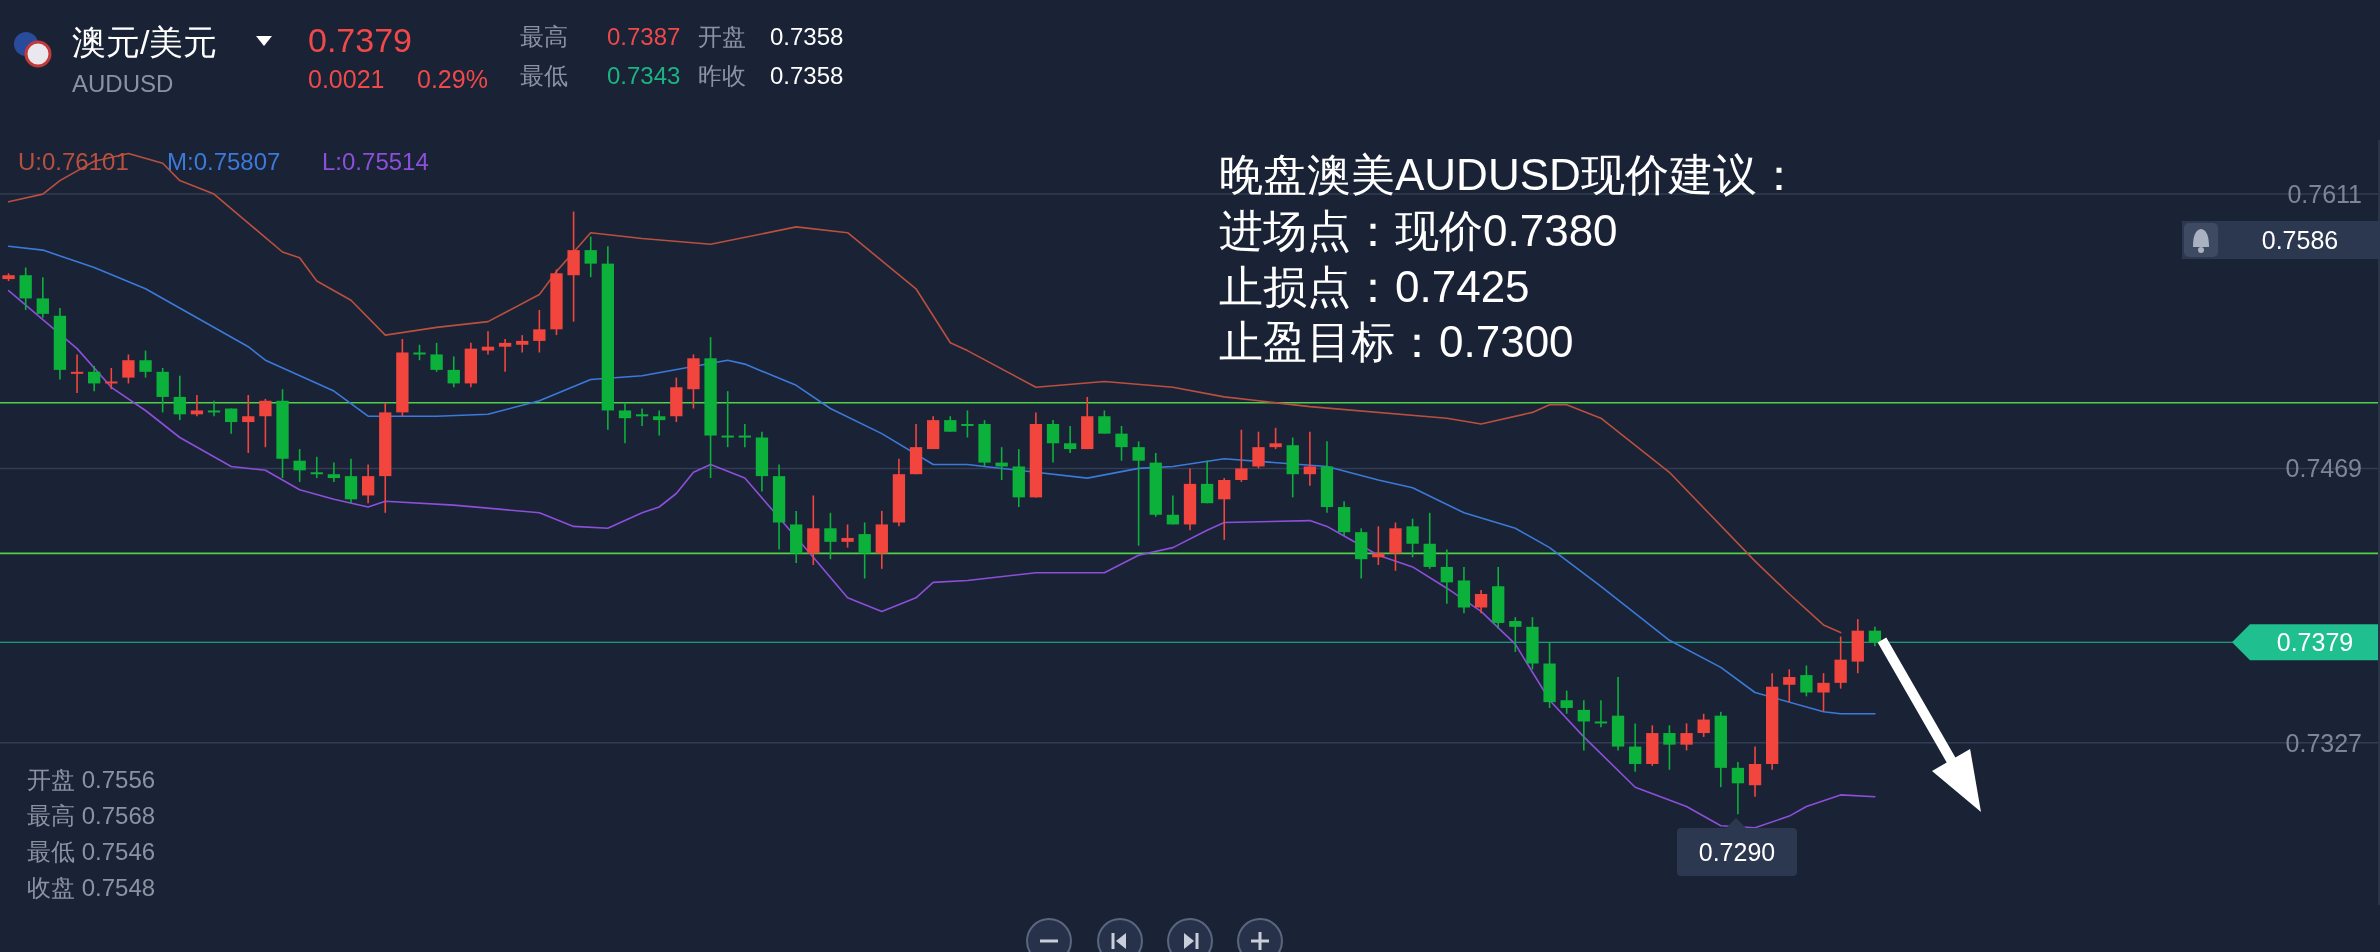 The width and height of the screenshot is (2380, 952). I want to click on annotation: 止盈目标：0.7300, so click(1396, 341).